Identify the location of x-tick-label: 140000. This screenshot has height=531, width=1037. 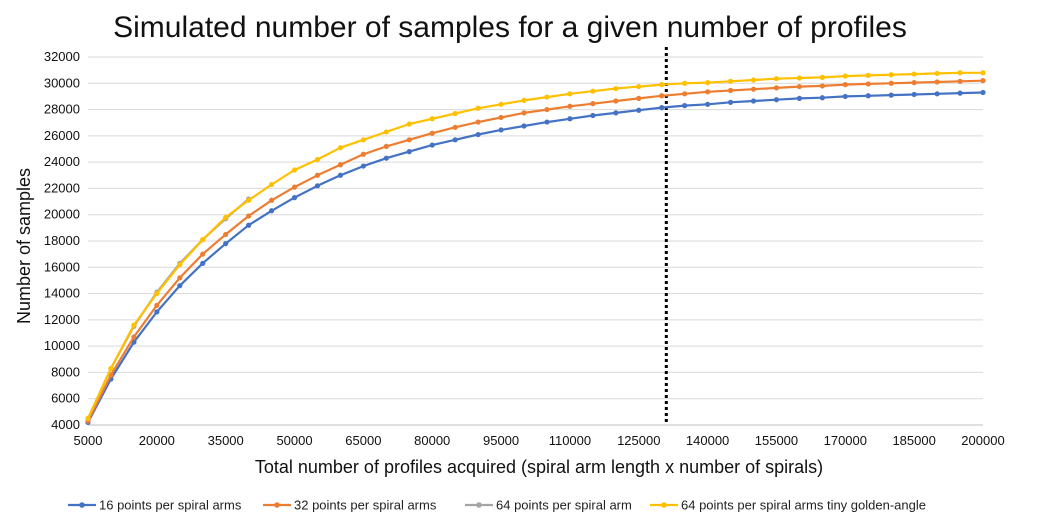
(707, 440).